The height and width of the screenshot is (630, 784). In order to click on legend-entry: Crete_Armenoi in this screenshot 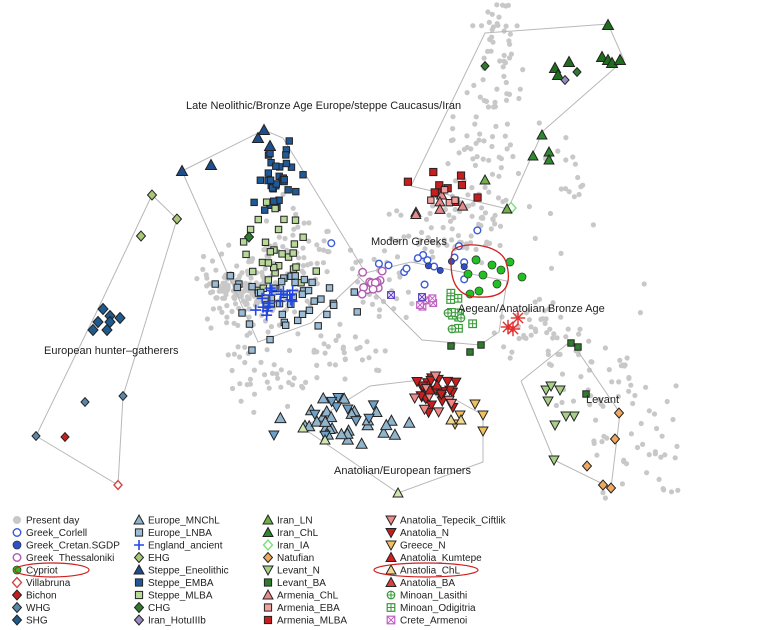, I will do `click(426, 621)`.